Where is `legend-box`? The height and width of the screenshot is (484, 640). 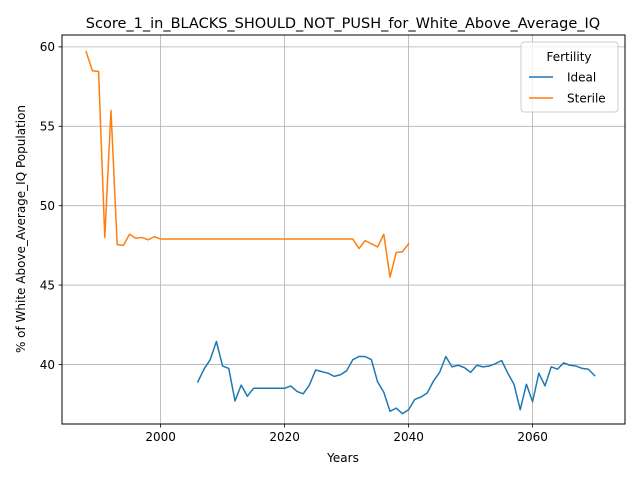
legend-box is located at coordinates (569, 77).